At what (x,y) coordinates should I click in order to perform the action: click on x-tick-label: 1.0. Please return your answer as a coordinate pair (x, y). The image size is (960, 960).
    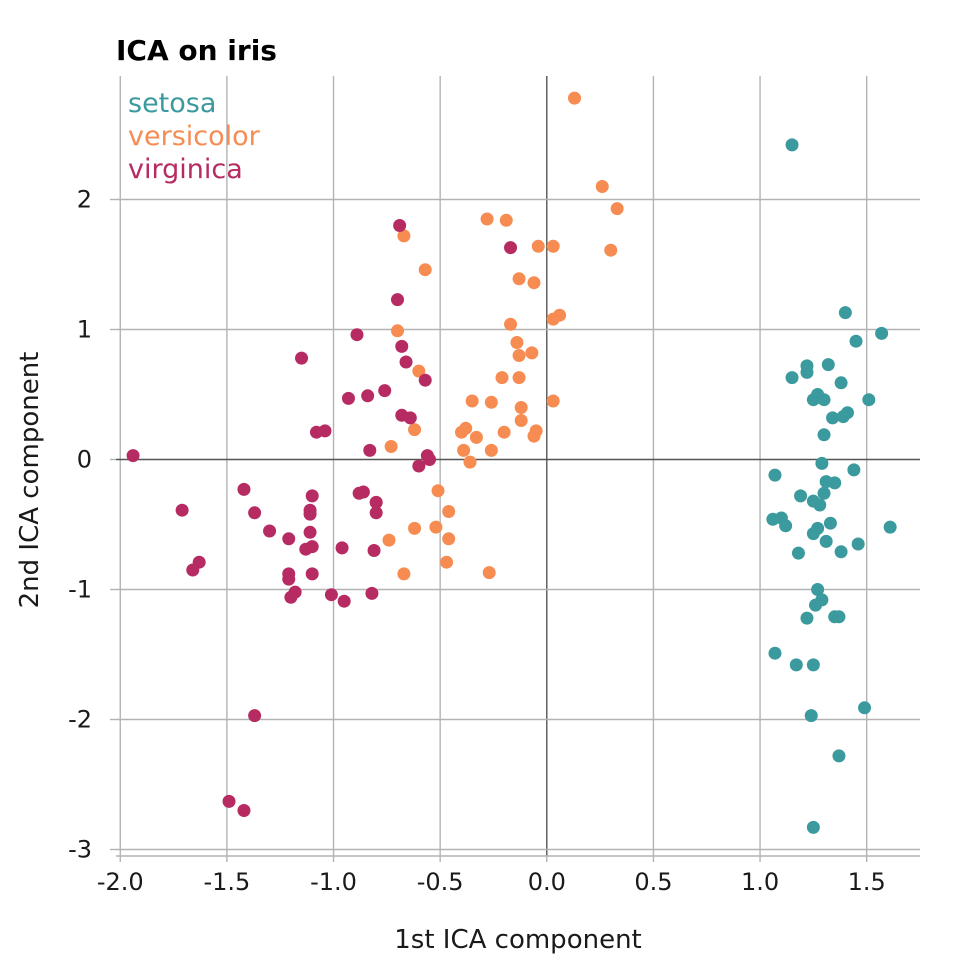
    Looking at the image, I should click on (760, 882).